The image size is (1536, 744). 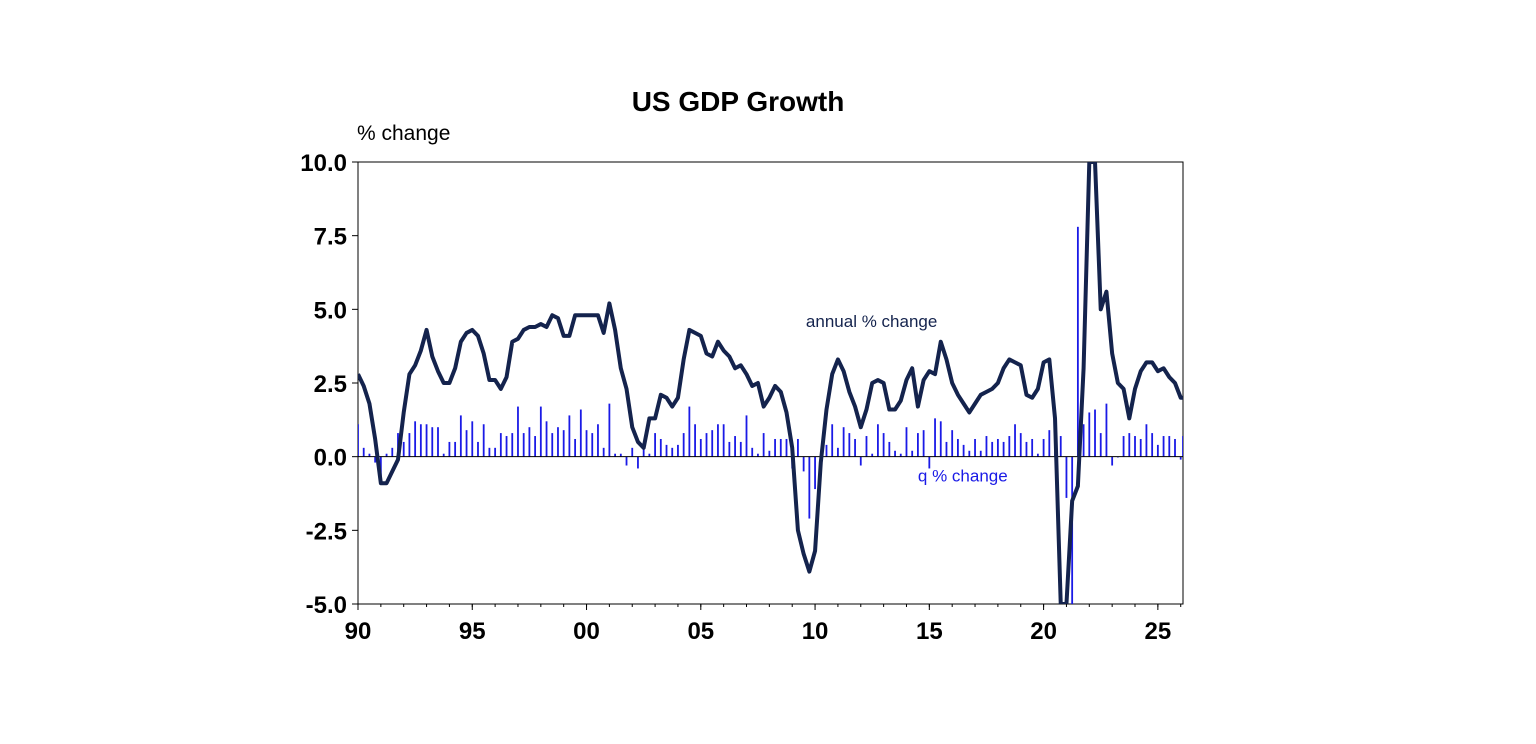 I want to click on y-tick-label-2: 5.0, so click(x=330, y=310).